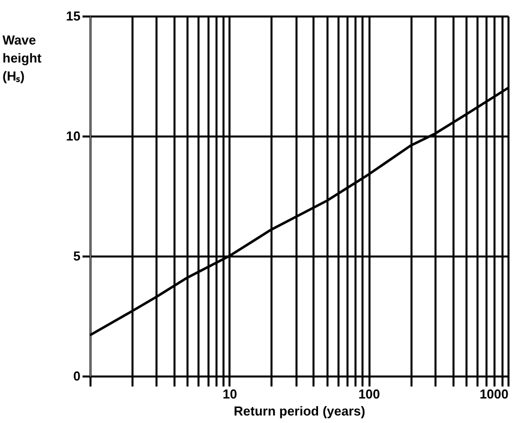 This screenshot has height=423, width=525. I want to click on y-tick-label: 0, so click(76, 376).